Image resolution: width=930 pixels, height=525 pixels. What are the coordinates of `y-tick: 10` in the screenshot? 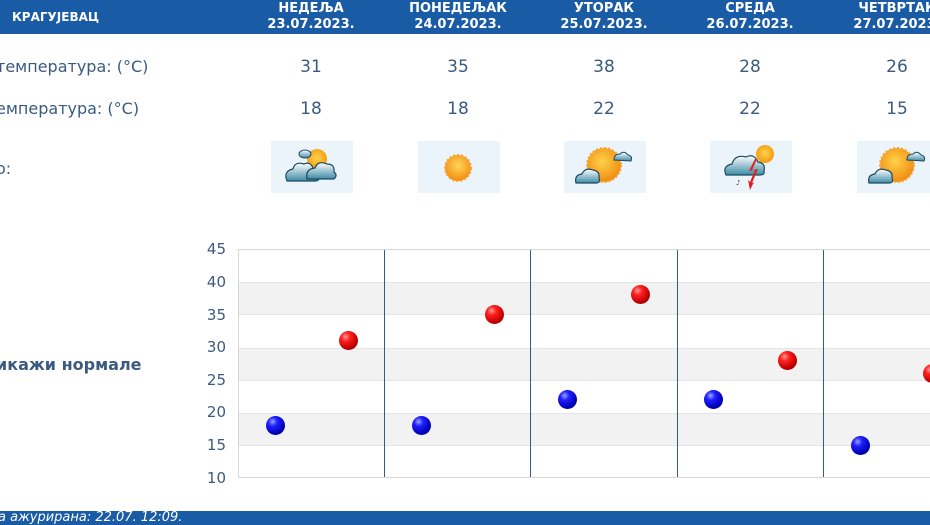 It's located at (216, 478).